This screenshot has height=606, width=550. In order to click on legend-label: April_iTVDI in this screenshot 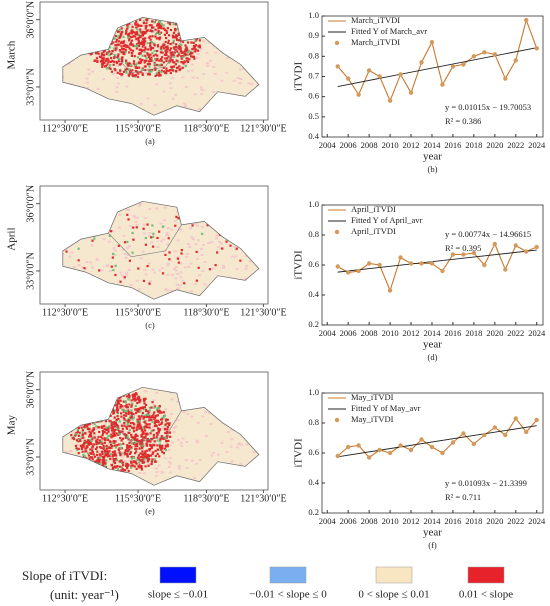, I will do `click(373, 209)`.